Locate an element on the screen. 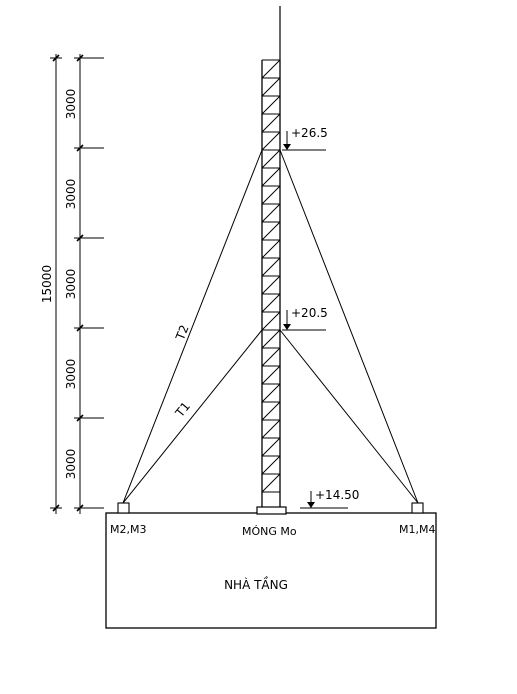  elevation-marker-roof: +14.50 is located at coordinates (329, 498).